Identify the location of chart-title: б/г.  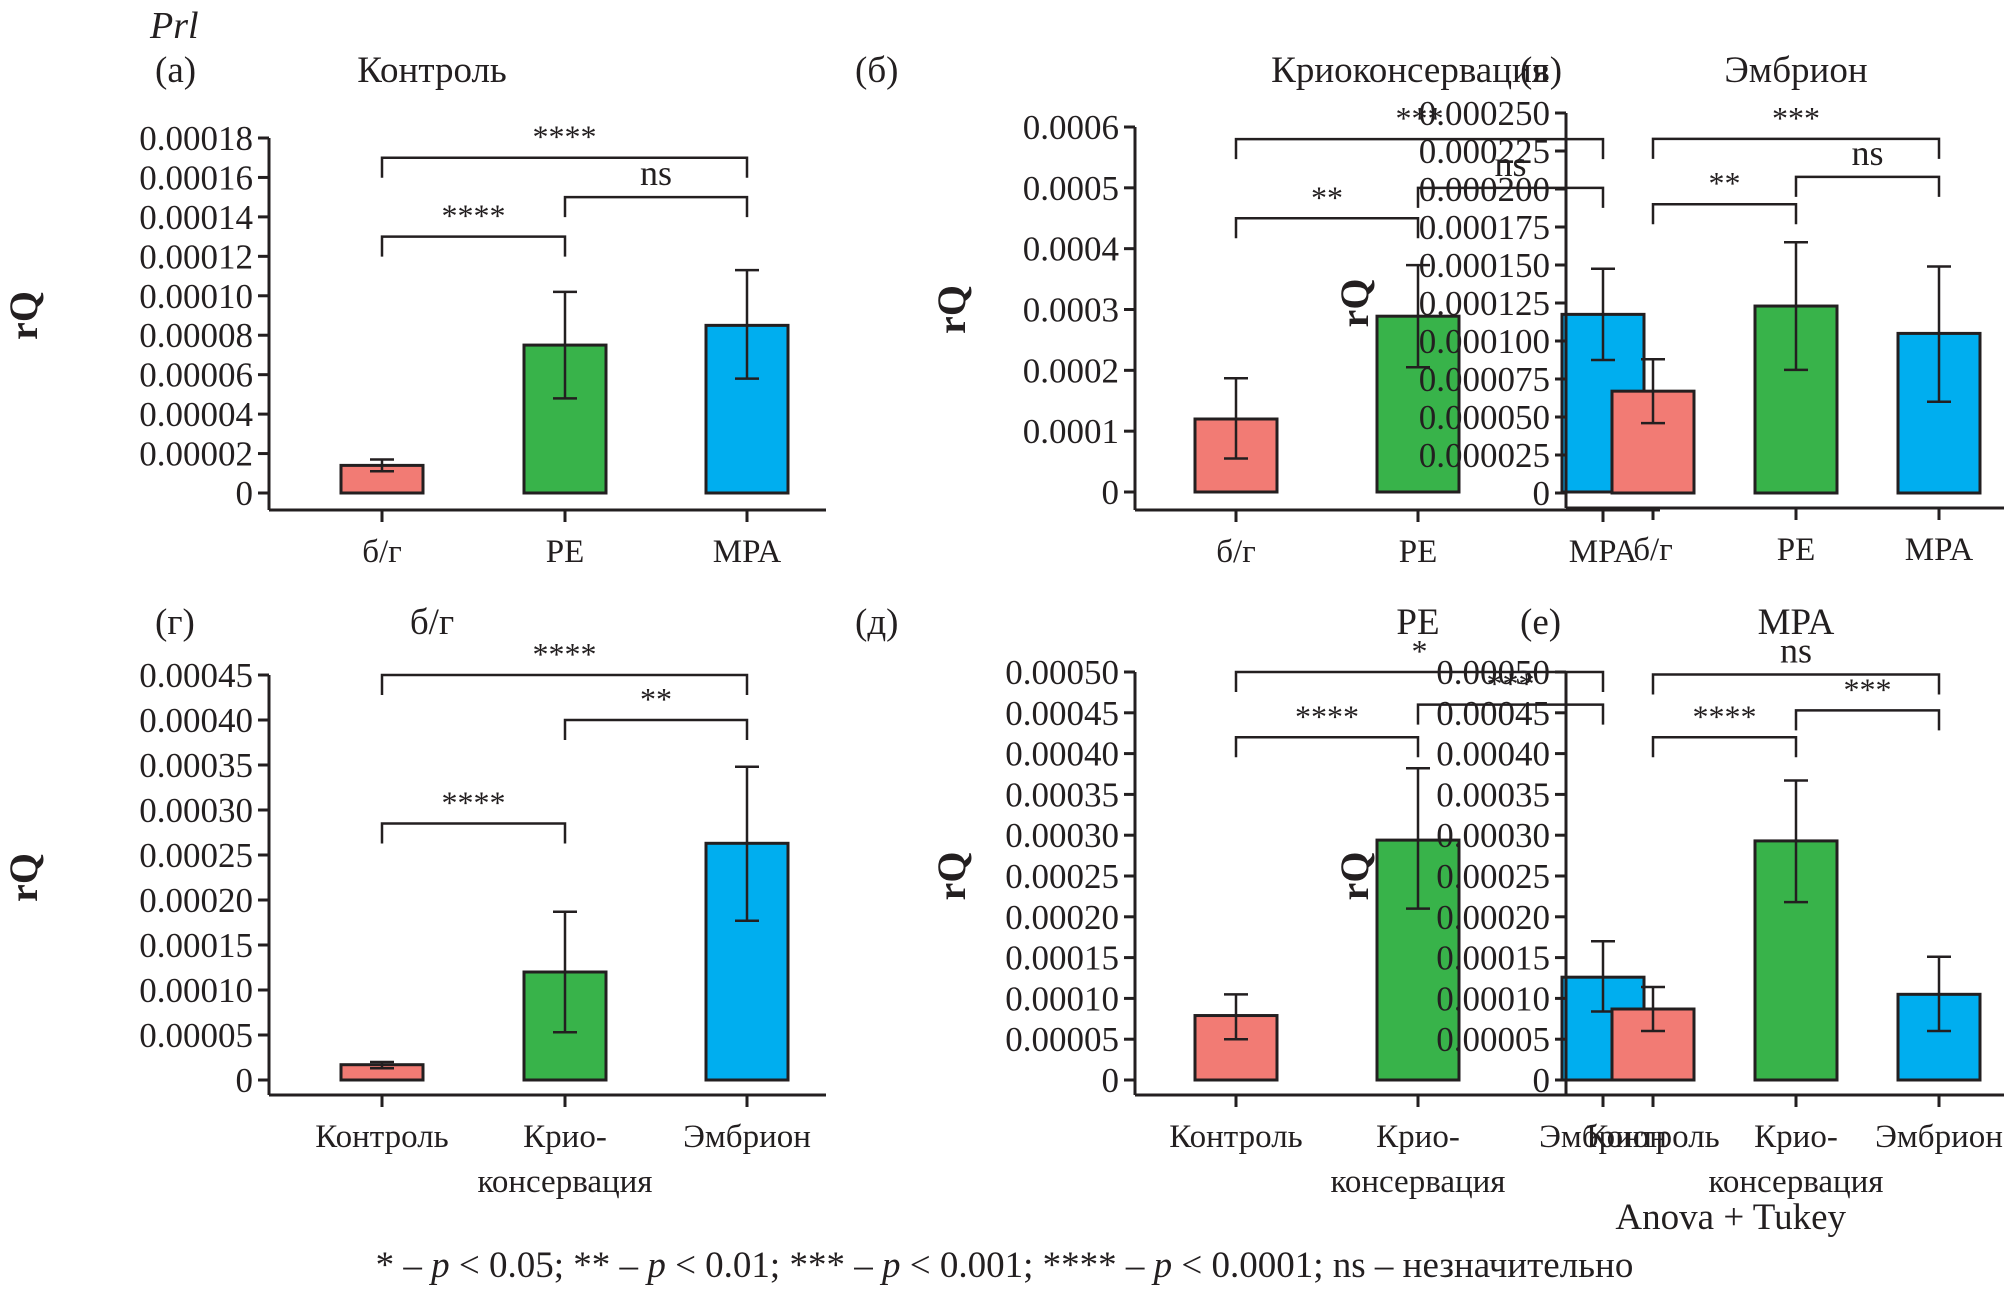
(432, 622).